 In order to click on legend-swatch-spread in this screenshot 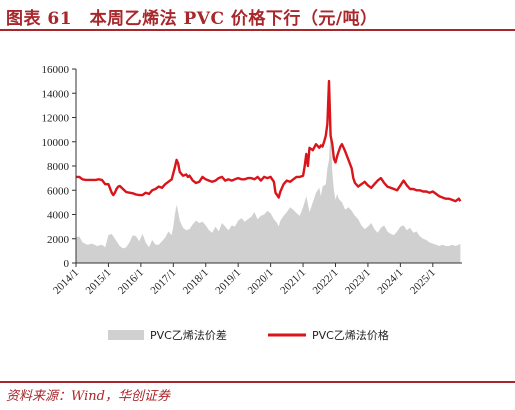, I will do `click(126, 335)`.